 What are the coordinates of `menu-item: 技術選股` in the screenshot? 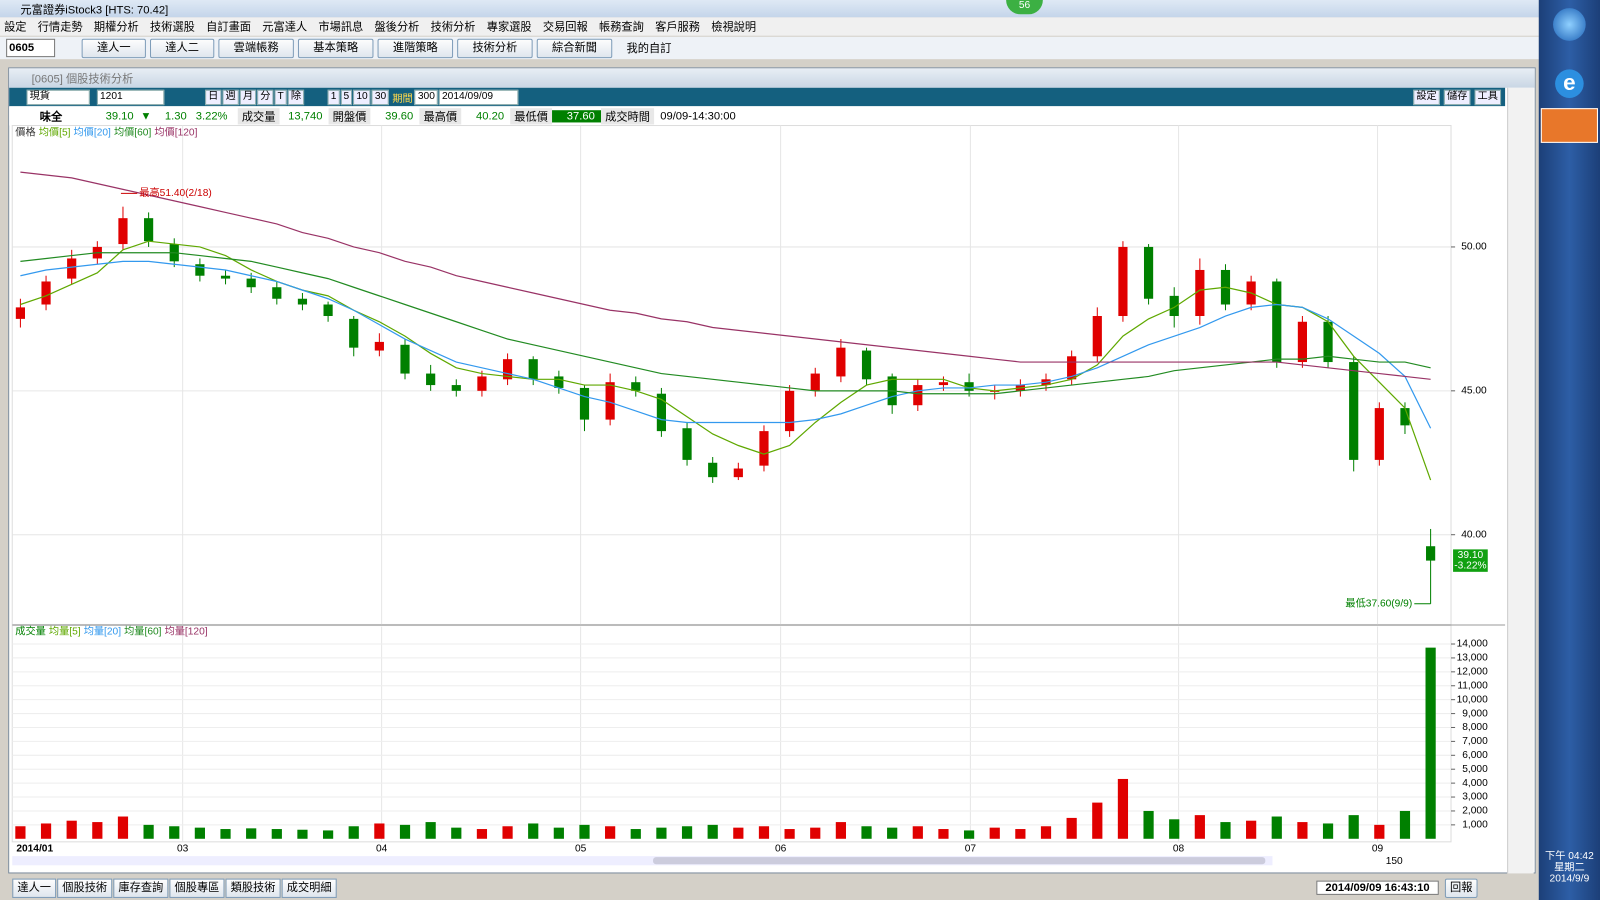 It's located at (172, 27).